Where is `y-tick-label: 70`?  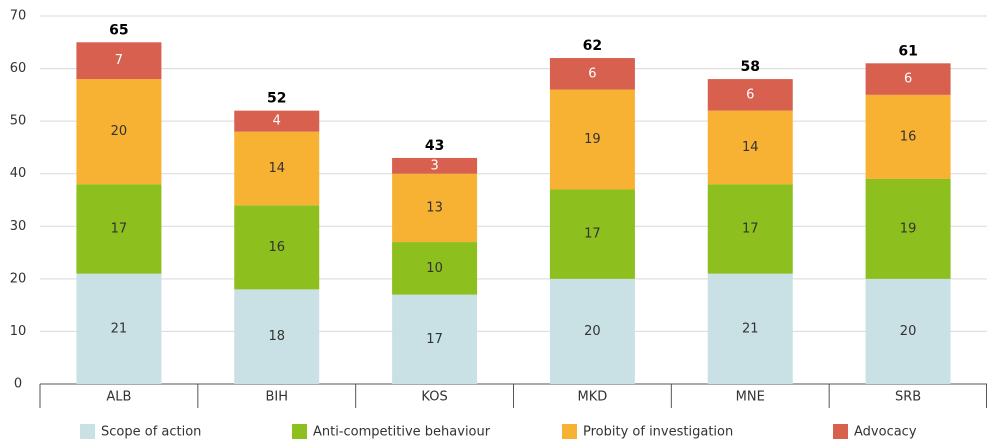 y-tick-label: 70 is located at coordinates (18, 16).